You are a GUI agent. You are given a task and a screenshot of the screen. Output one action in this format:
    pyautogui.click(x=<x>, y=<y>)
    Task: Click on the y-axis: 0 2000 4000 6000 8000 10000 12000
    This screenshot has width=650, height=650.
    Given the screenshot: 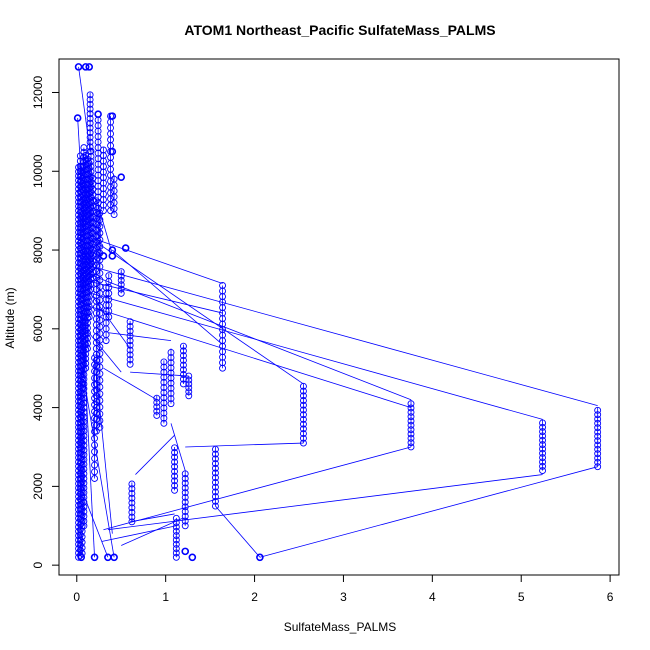 What is the action you would take?
    pyautogui.click(x=45, y=321)
    